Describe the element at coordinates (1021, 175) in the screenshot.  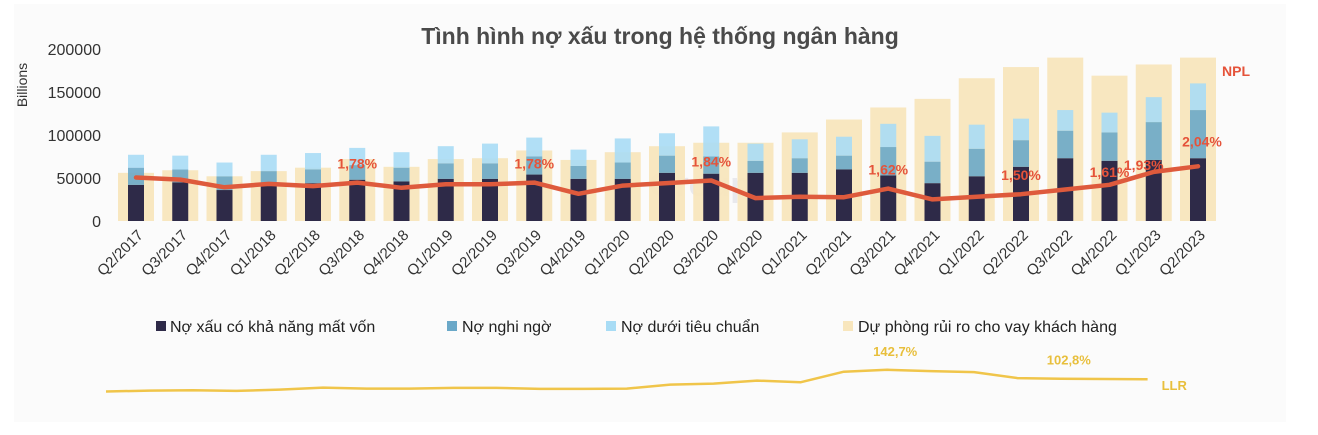
I see `npl-data-label: 1,50%` at that location.